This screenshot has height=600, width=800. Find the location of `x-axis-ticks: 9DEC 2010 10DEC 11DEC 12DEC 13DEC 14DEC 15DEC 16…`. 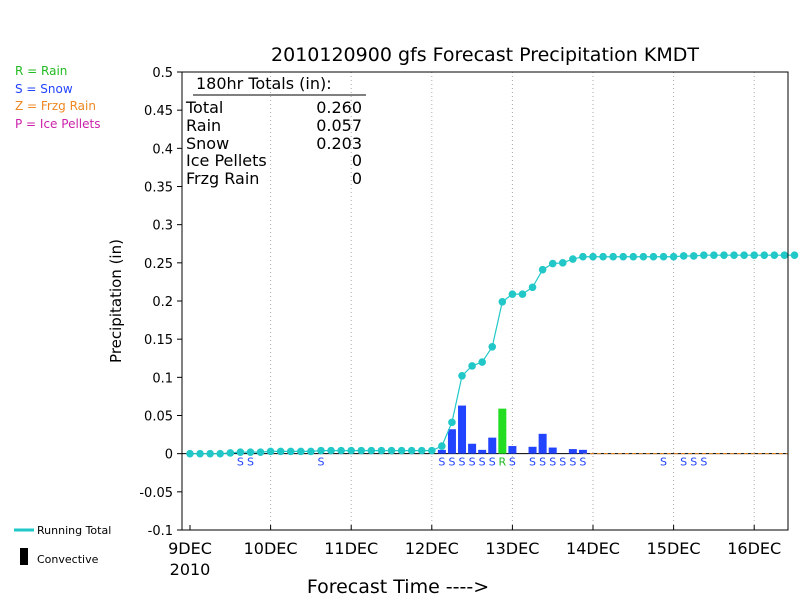

x-axis-ticks: 9DEC 2010 10DEC 11DEC 12DEC 13DEC 14DEC 15DEC 16… is located at coordinates (474, 552).